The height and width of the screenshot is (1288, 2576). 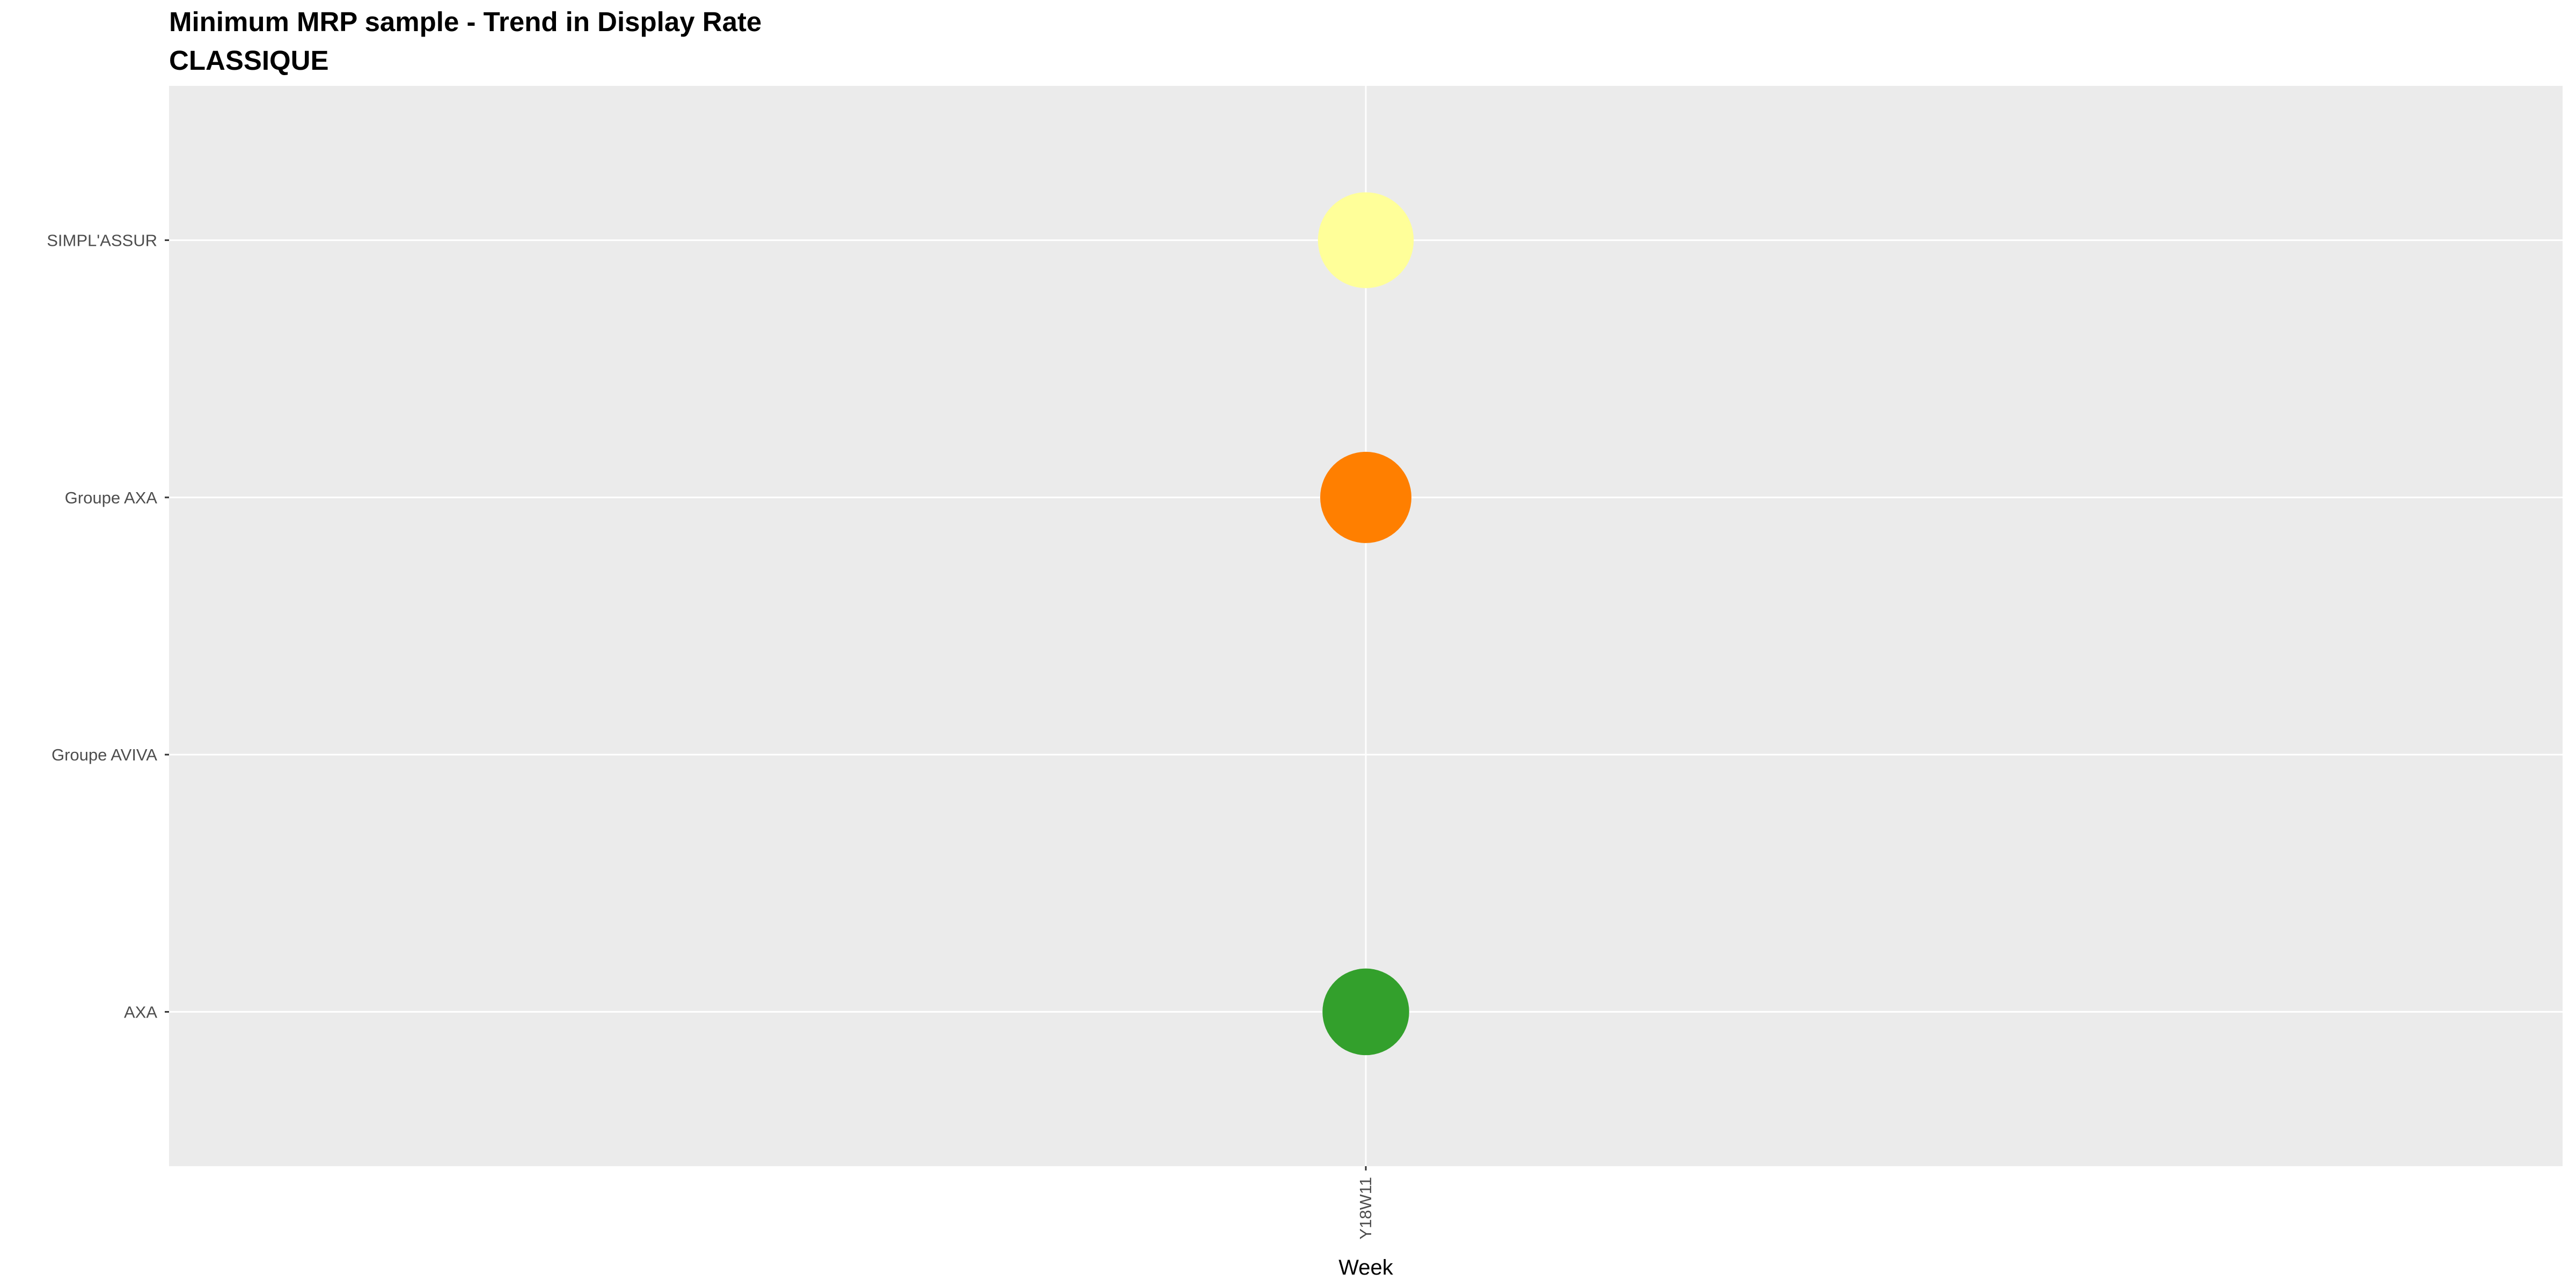 I want to click on data-points, so click(x=1366, y=624).